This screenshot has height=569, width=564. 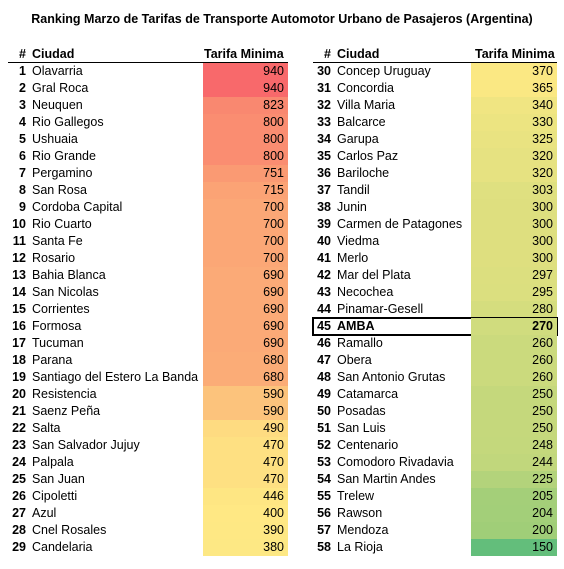 What do you see at coordinates (22, 207) in the screenshot?
I see `rank-number: 9` at bounding box center [22, 207].